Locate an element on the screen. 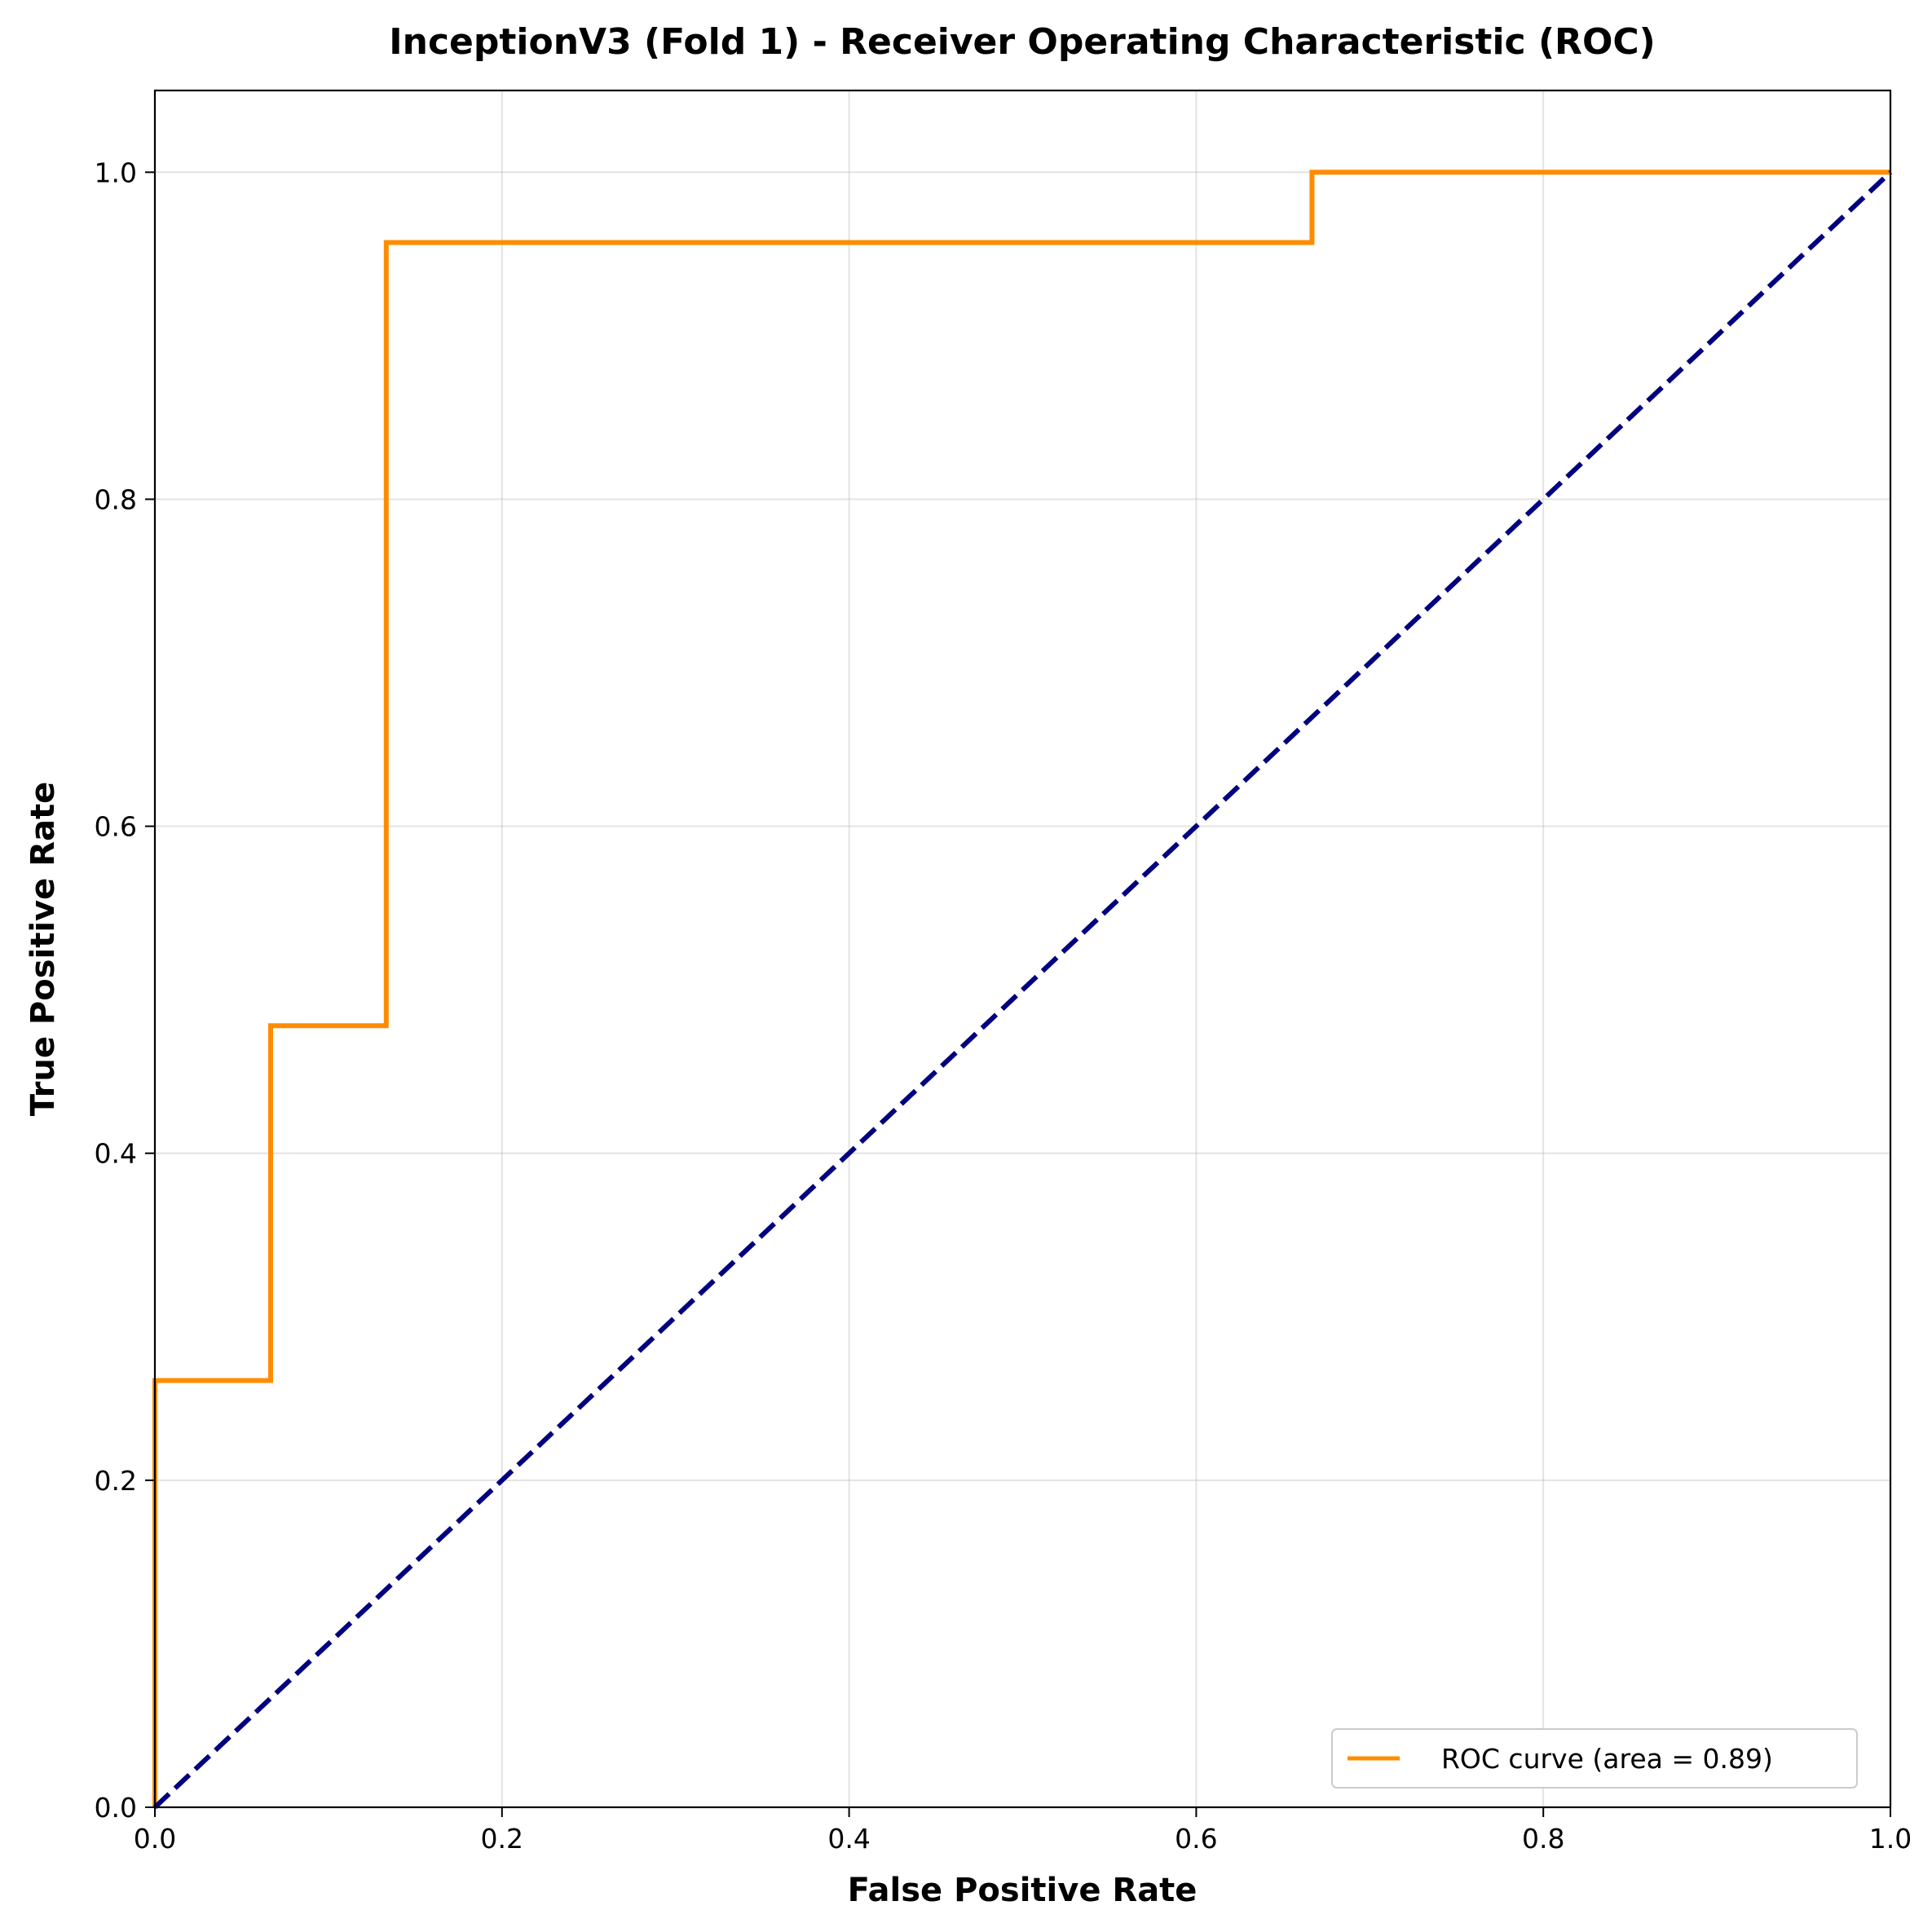  x-tick-label: 0.8 is located at coordinates (1543, 1839).